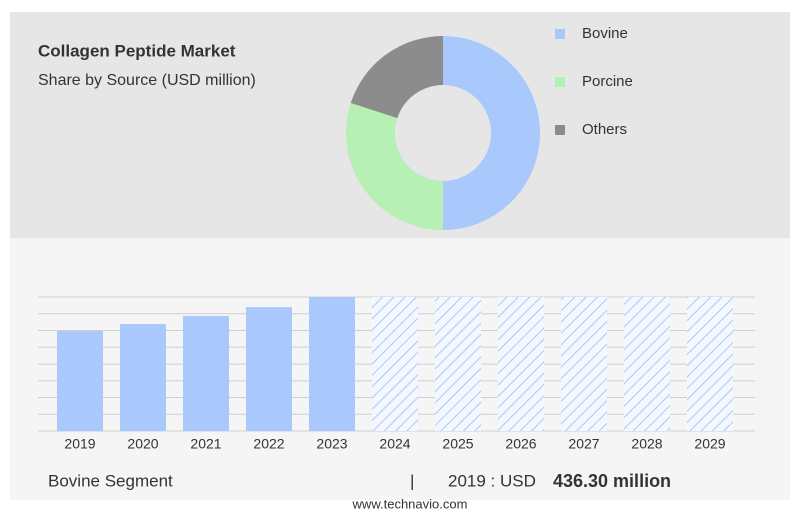 The height and width of the screenshot is (528, 805). I want to click on x-tick-label: 2023, so click(331, 444).